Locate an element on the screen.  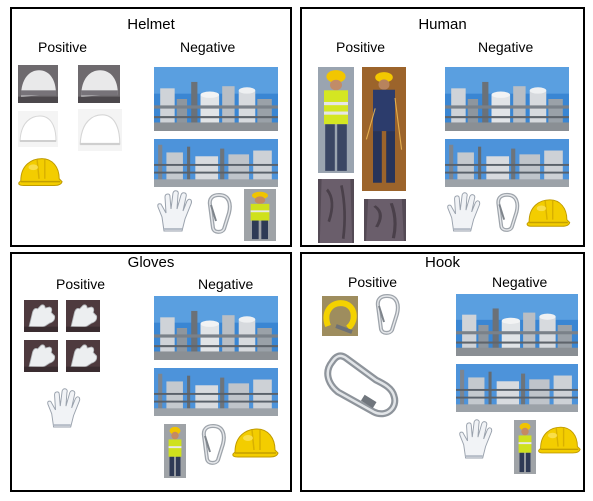
hook-crop-image is located at coordinates (340, 316).